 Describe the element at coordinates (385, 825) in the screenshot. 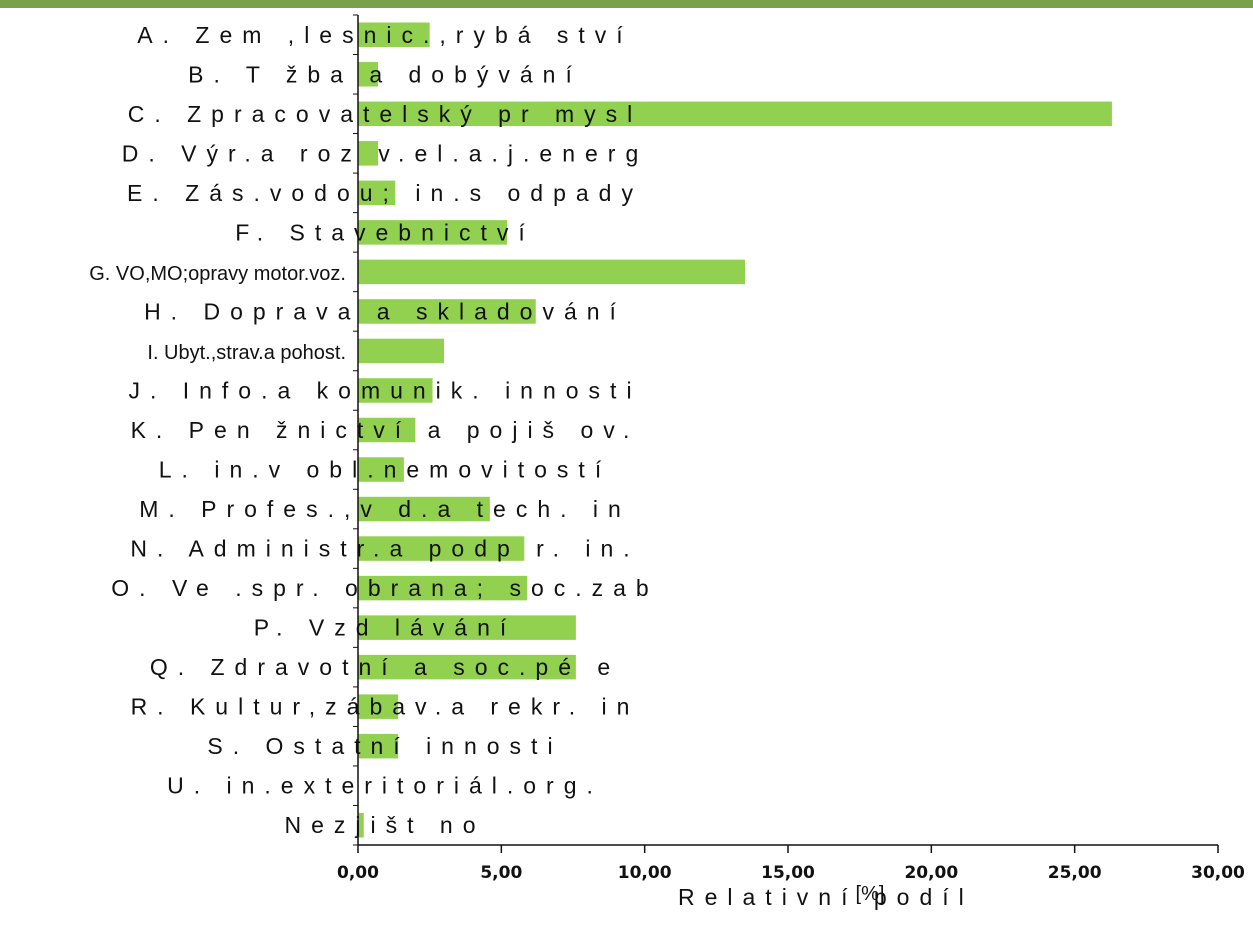

I see `category-label-20: Nezjišt no` at that location.